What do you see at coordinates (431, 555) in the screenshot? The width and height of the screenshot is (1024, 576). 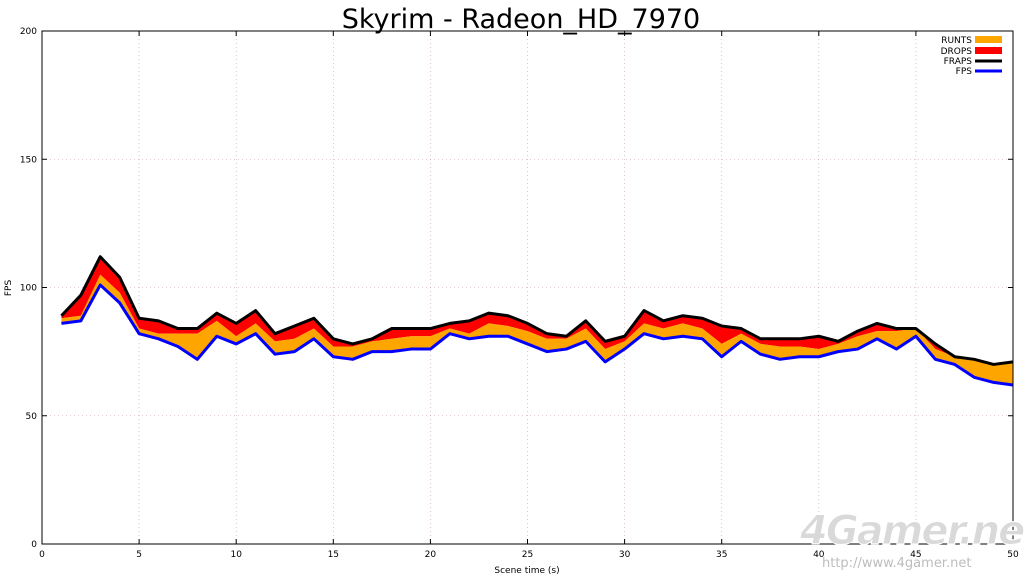 I see `x-tick-label: 20` at bounding box center [431, 555].